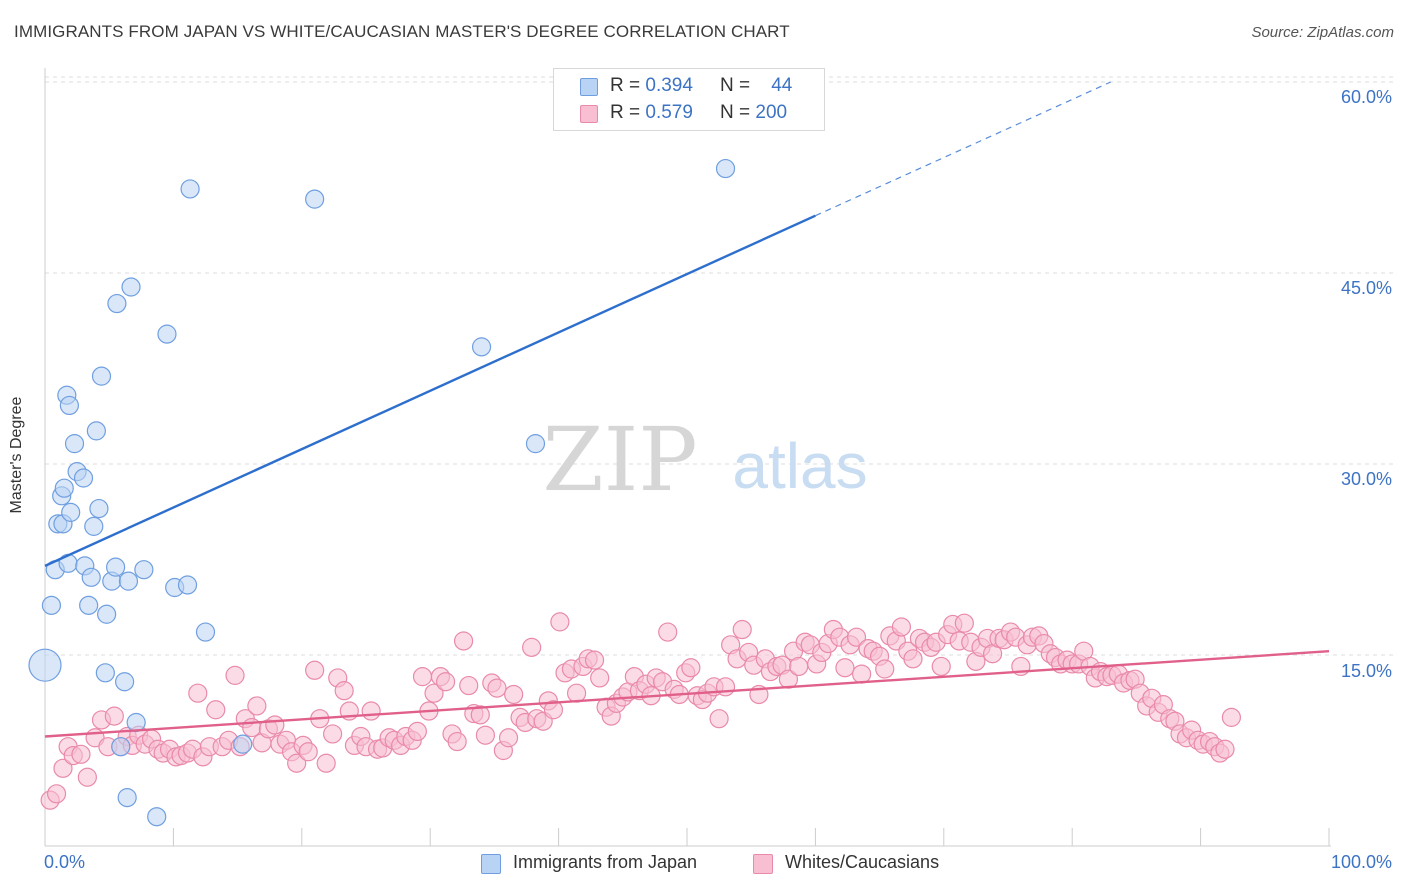 Image resolution: width=1406 pixels, height=892 pixels. What do you see at coordinates (669, 112) in the screenshot?
I see `legend-r-value: 0.579` at bounding box center [669, 112].